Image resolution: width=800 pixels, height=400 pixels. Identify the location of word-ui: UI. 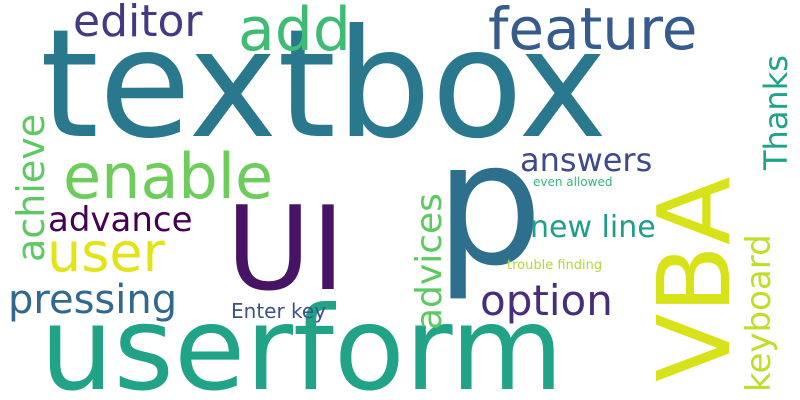
(286, 249).